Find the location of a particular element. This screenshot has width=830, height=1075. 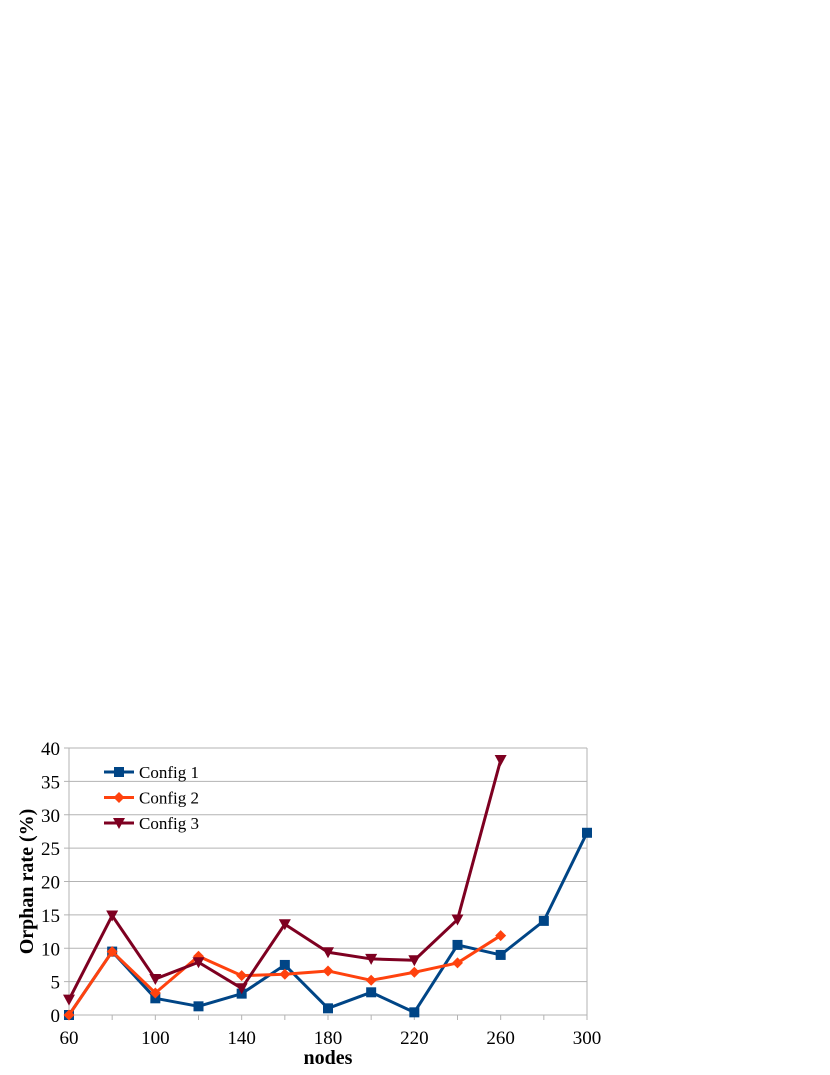

x-tick-label: 180 is located at coordinates (328, 1038).